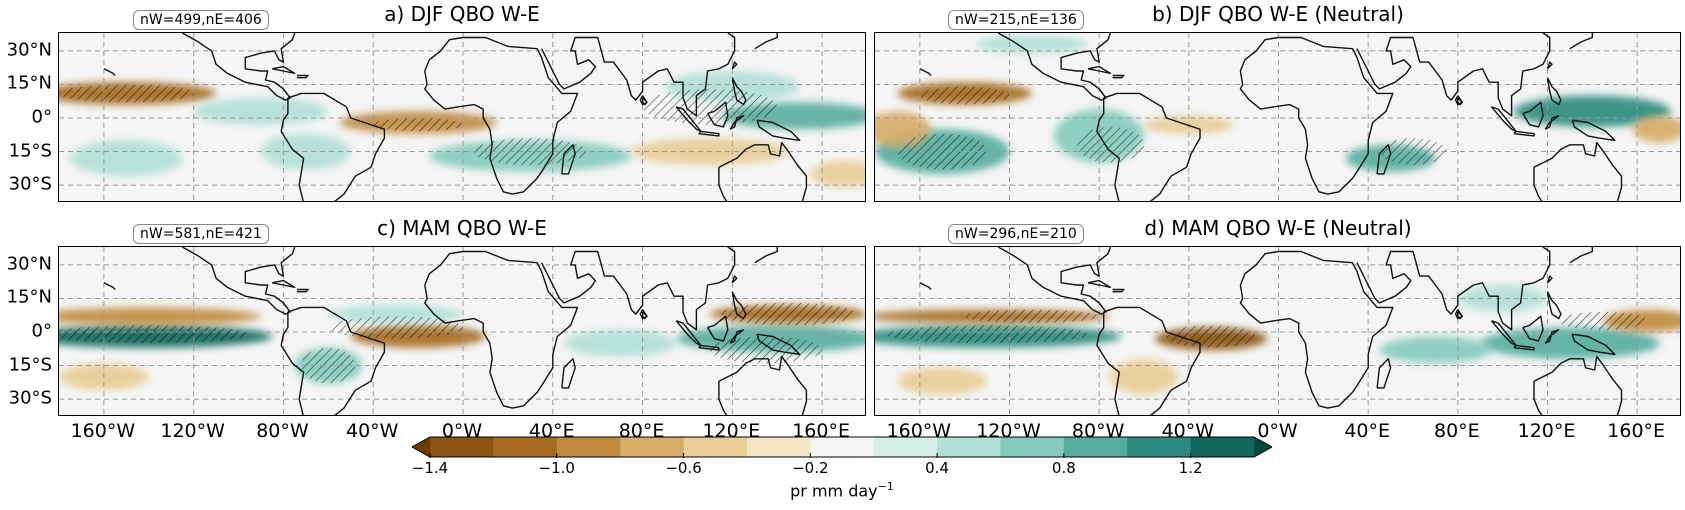 Image resolution: width=1685 pixels, height=510 pixels. I want to click on lat-tick-label: 0°, so click(41, 331).